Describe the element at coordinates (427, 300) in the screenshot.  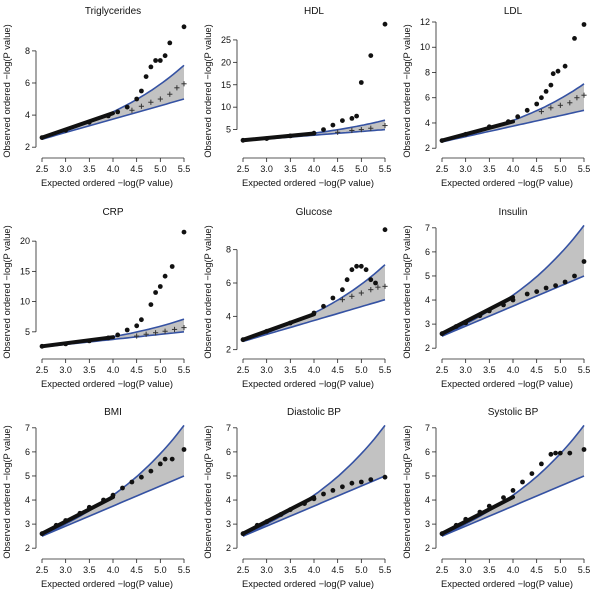
I see `y-tick-label: 4` at that location.